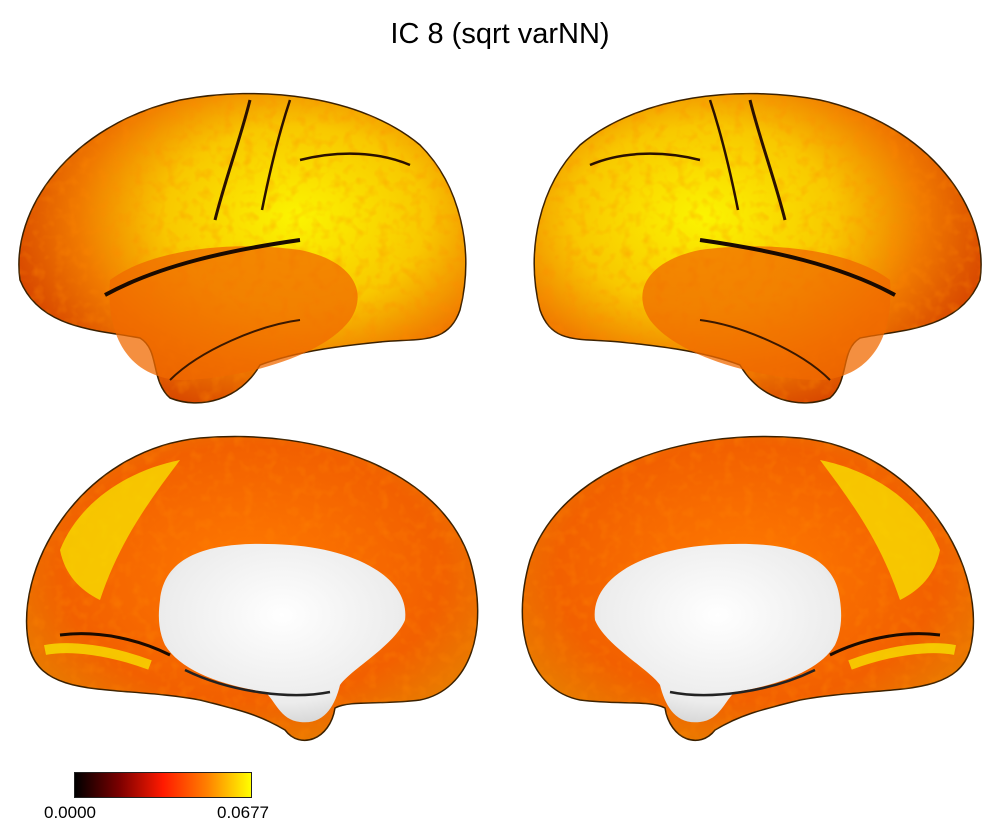 Image resolution: width=1000 pixels, height=840 pixels. I want to click on figure-title: IC 8 (sqrt varNN), so click(500, 34).